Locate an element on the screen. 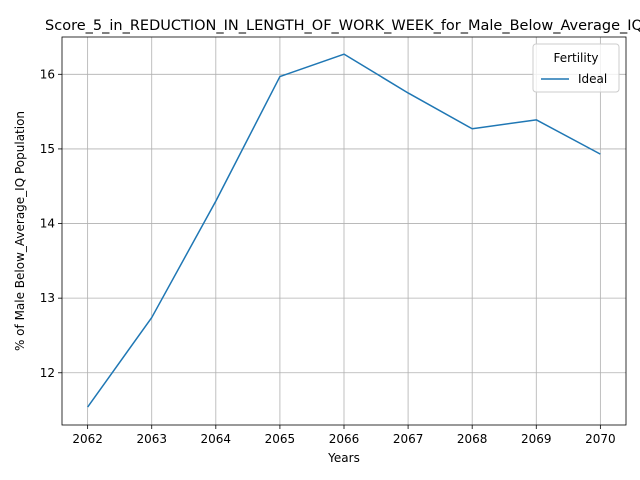 This screenshot has height=480, width=640. x-tick-label: 2067 is located at coordinates (408, 439).